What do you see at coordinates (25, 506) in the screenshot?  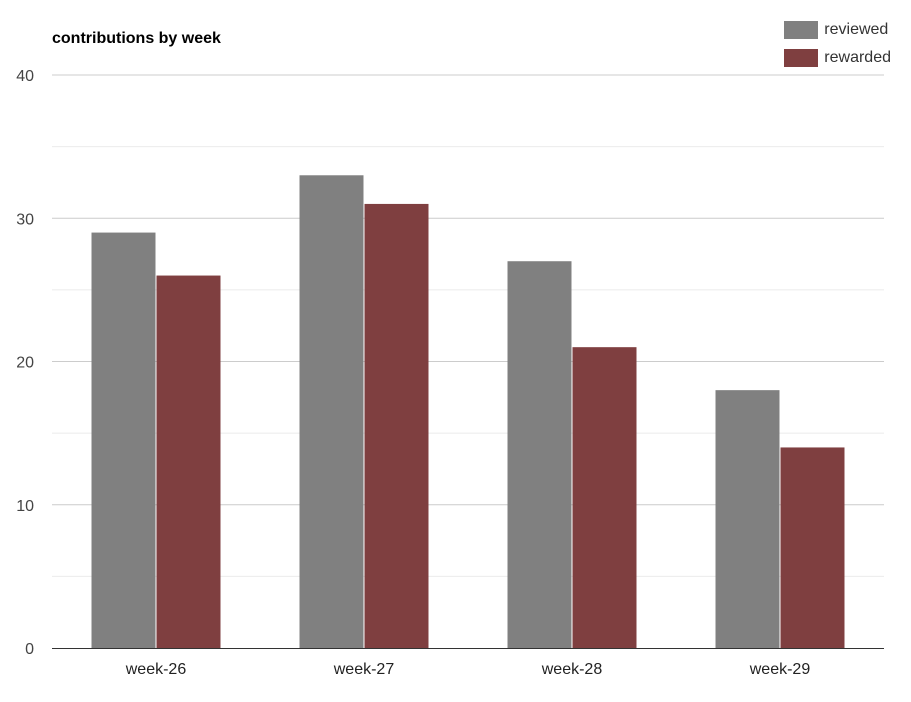 I see `y-tick-label: 10` at bounding box center [25, 506].